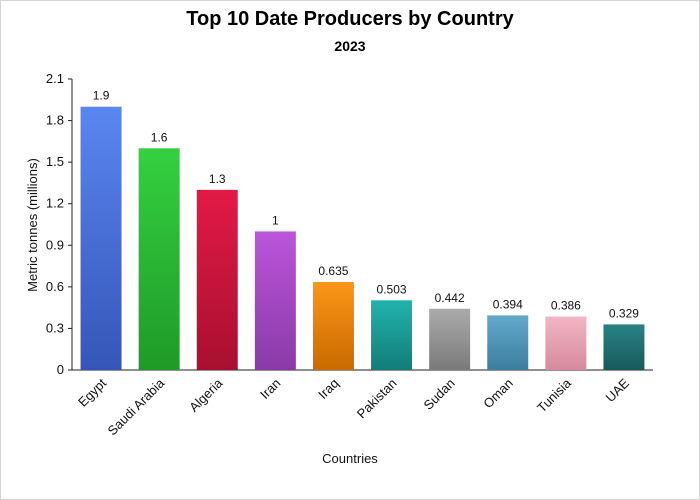  Describe the element at coordinates (566, 306) in the screenshot. I see `data-label: 0.386` at that location.